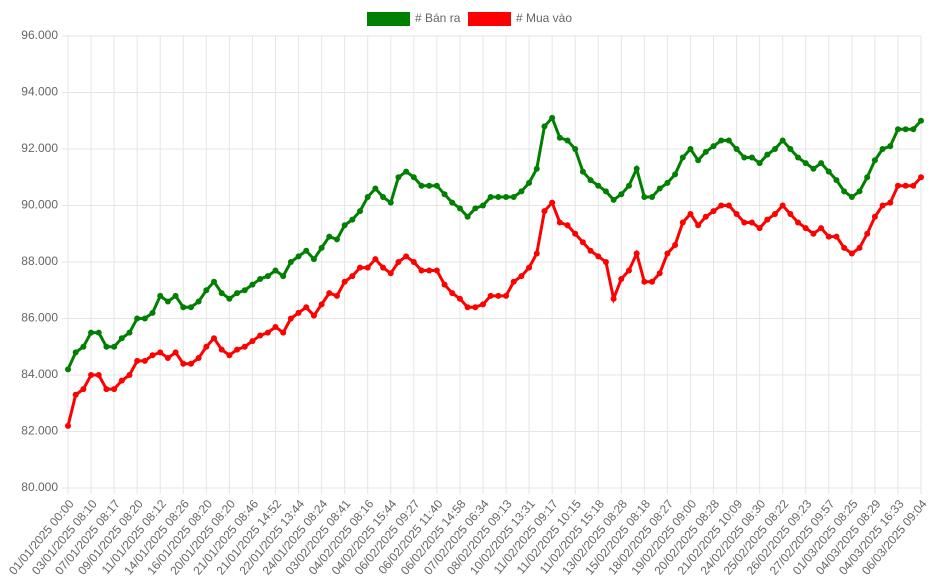  Describe the element at coordinates (39, 35) in the screenshot. I see `y-tick-label: 96.000` at that location.